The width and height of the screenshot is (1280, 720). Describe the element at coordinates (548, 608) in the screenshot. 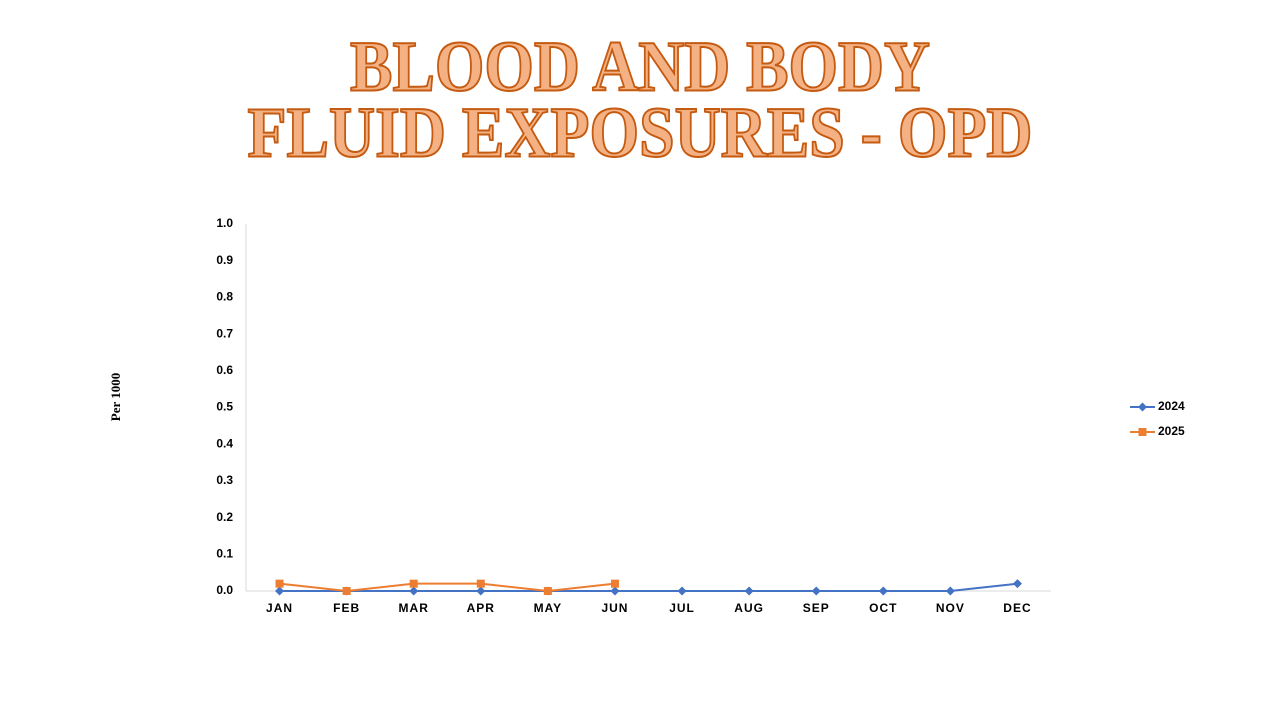

I see `x-tick-label: MAY` at that location.